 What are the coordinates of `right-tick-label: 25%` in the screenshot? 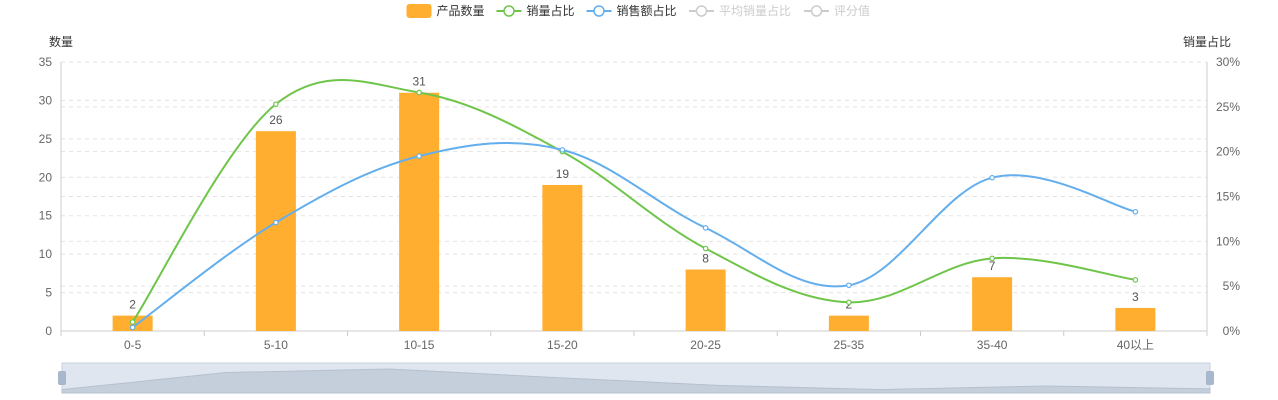 It's located at (1228, 107).